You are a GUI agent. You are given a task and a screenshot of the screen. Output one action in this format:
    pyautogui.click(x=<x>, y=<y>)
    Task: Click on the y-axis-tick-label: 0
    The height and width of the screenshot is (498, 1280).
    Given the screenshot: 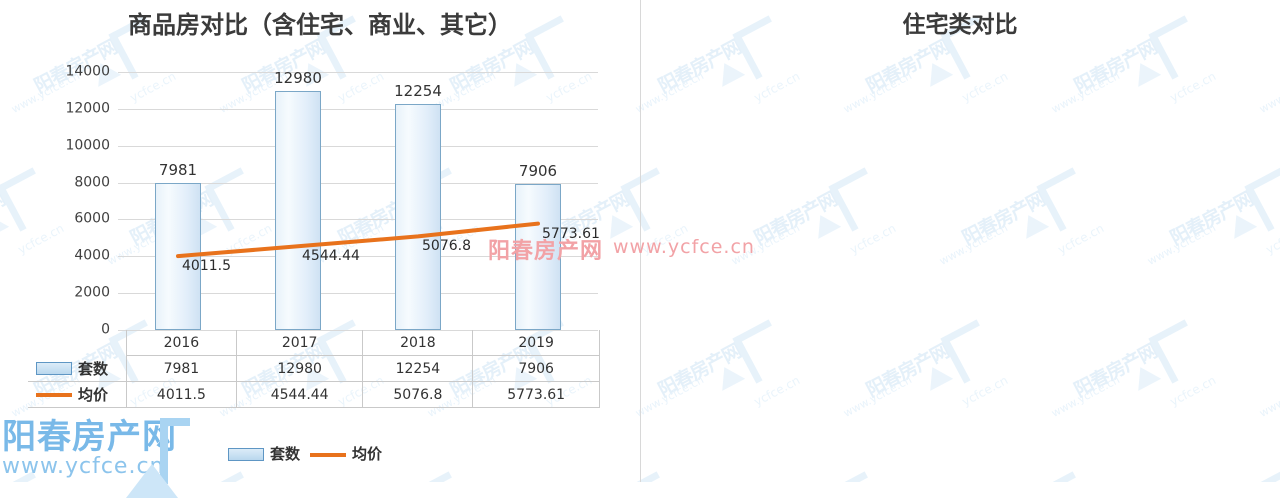 What is the action you would take?
    pyautogui.click(x=105, y=329)
    